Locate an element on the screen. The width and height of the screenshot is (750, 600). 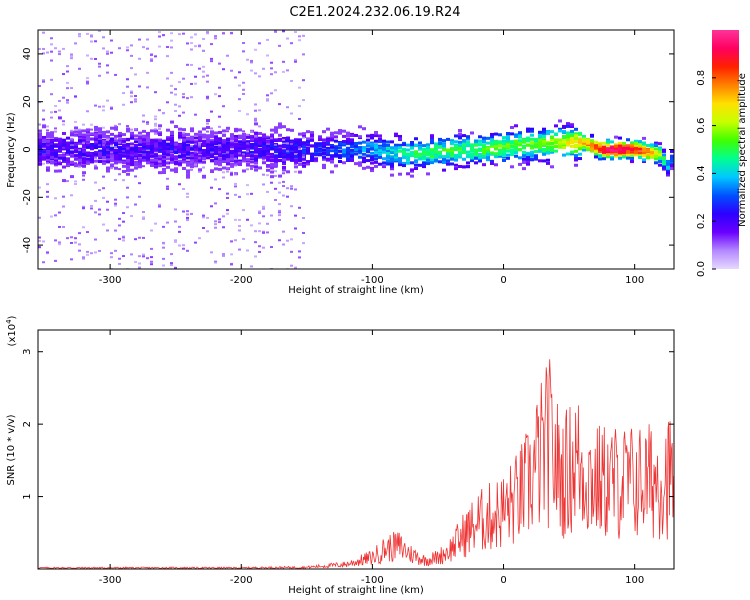
colorbar-scale is located at coordinates (725, 149).